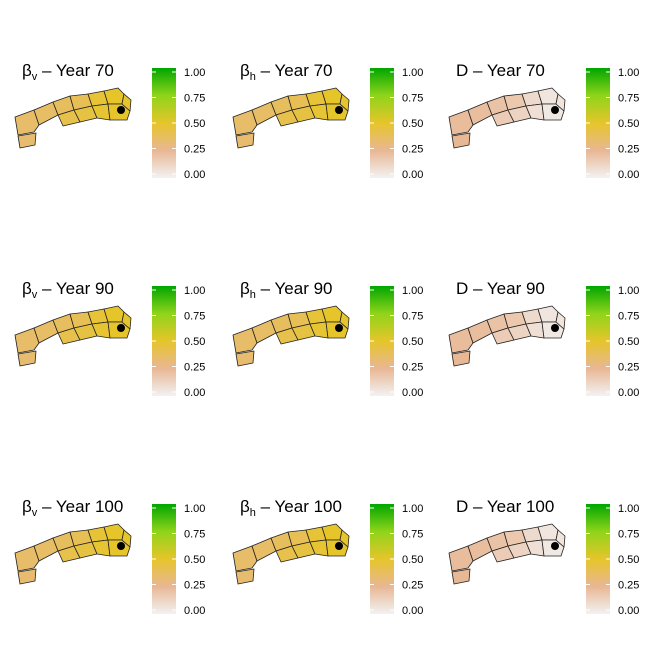  I want to click on panel-title: D – Year 90, so click(500, 288).